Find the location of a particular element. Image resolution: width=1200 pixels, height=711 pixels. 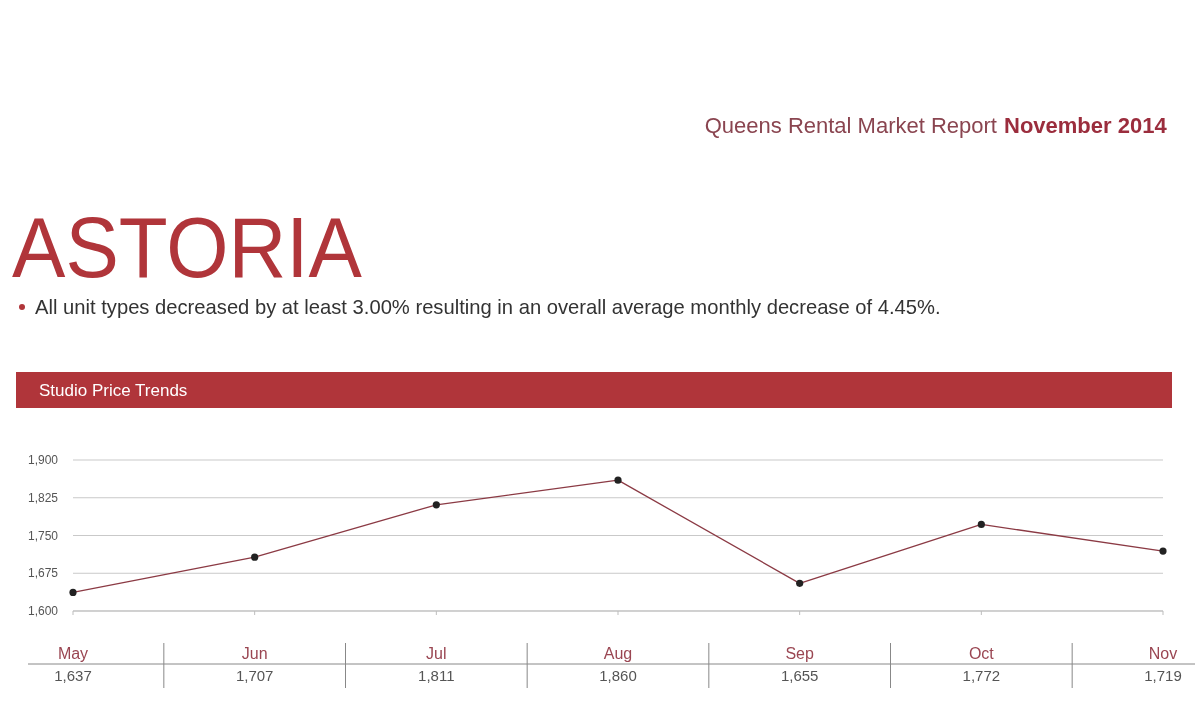

data-label: 1,772 is located at coordinates (981, 675).